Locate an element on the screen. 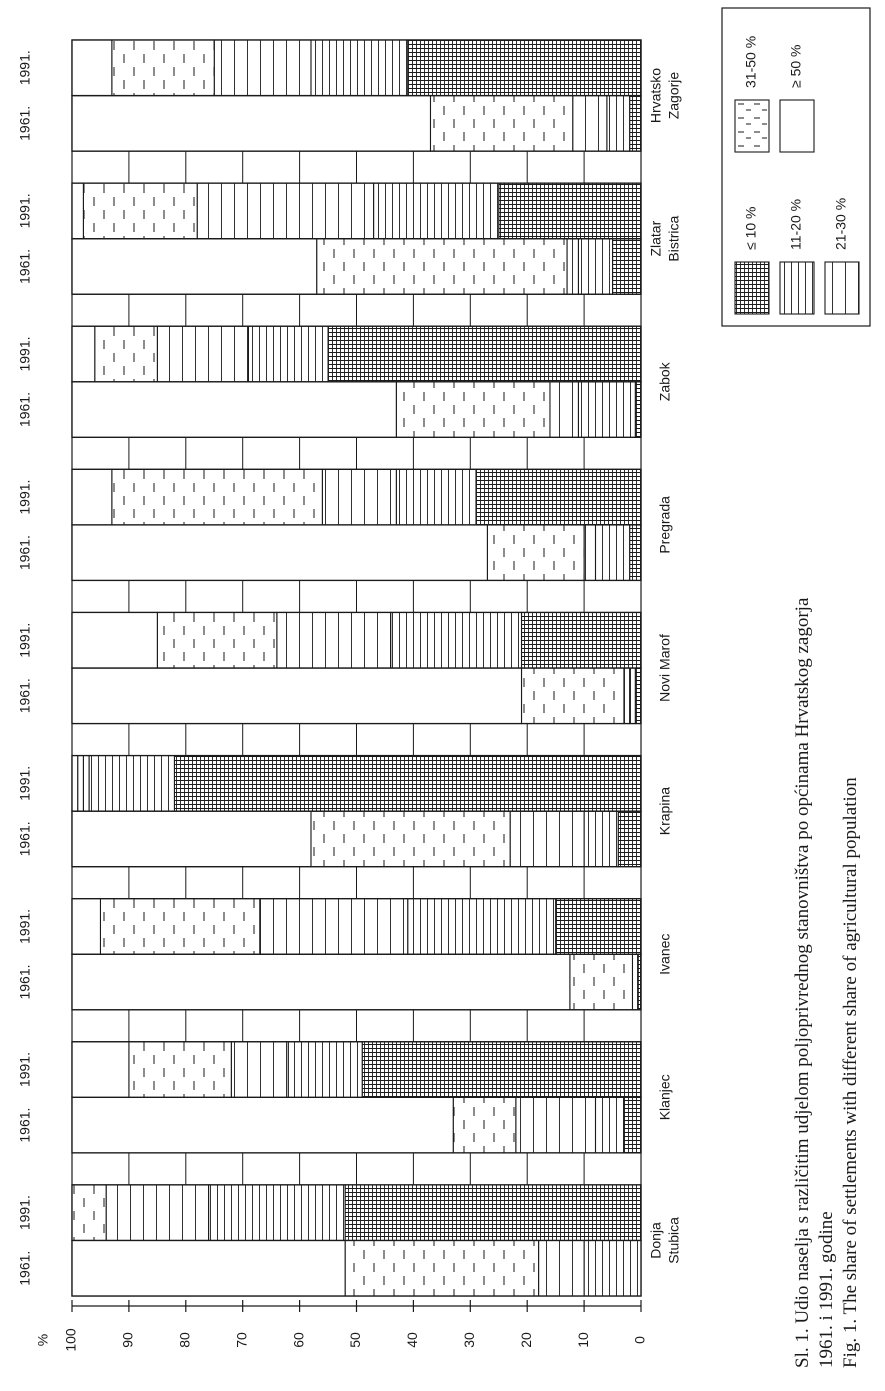 The image size is (885, 1391). category-label: Bistrica is located at coordinates (674, 239).